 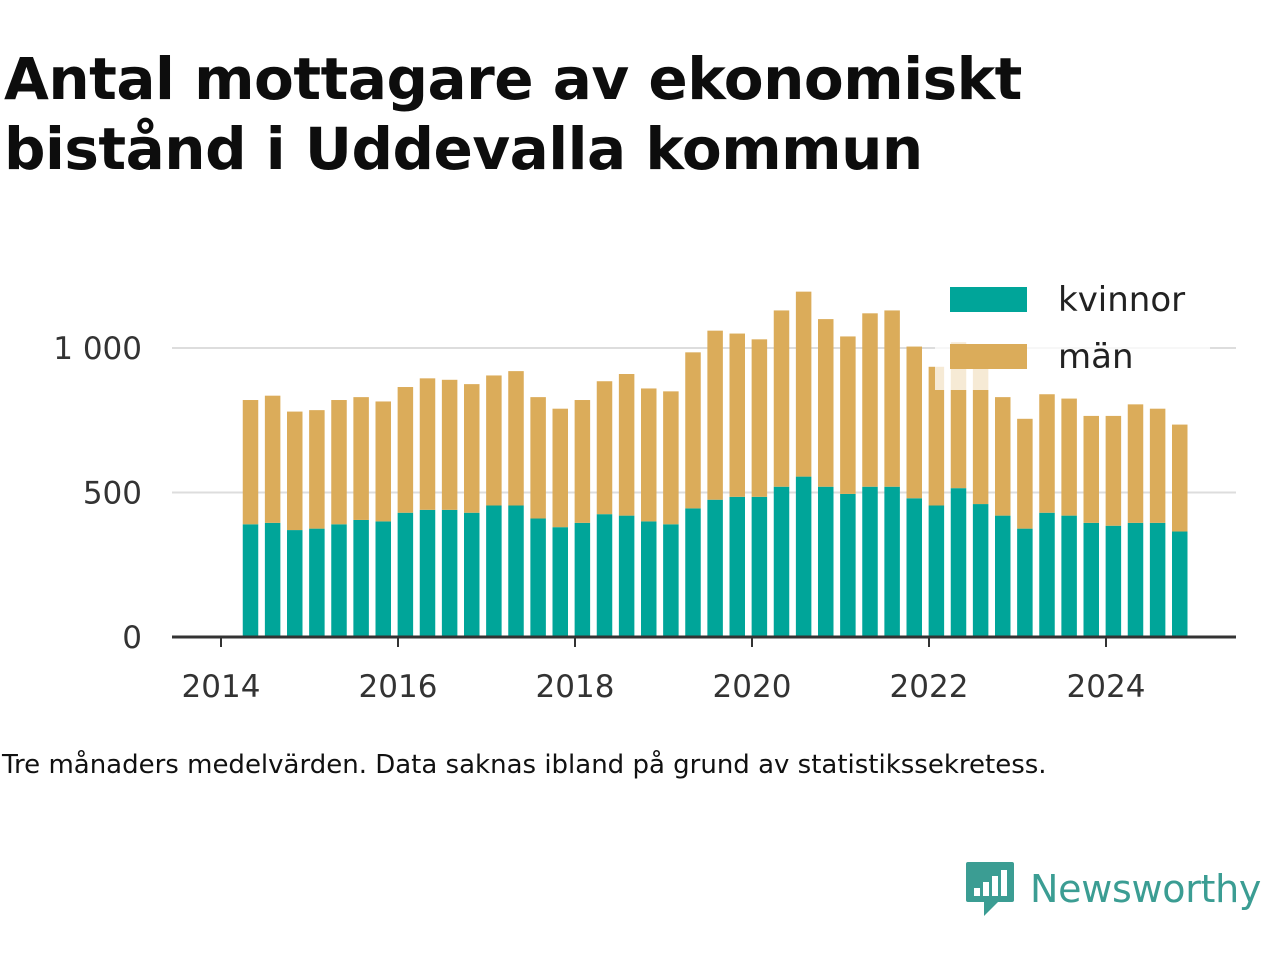 I want to click on newsworthy-logo-icon, so click(x=990, y=889).